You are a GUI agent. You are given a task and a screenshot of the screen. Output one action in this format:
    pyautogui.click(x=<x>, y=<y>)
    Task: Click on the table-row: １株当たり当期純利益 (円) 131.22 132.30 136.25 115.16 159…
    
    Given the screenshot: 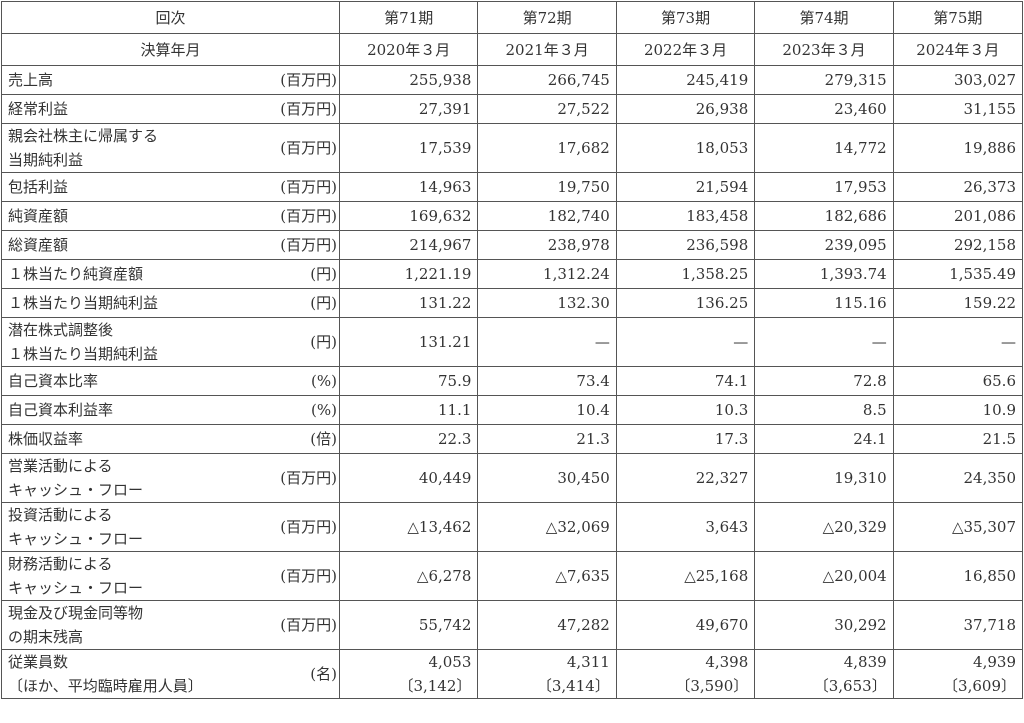 What is the action you would take?
    pyautogui.click(x=512, y=303)
    